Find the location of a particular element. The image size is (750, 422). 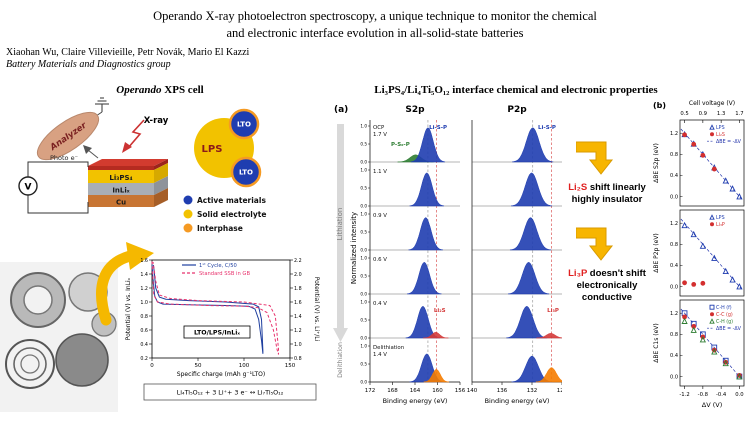

dbe-ylabel-2: ΔBE C1s (eV) is located at coordinates (656, 342).